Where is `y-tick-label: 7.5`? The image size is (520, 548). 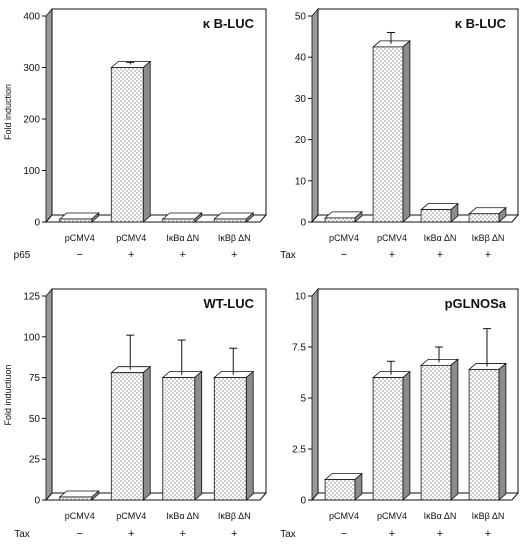 y-tick-label: 7.5 is located at coordinates (299, 348).